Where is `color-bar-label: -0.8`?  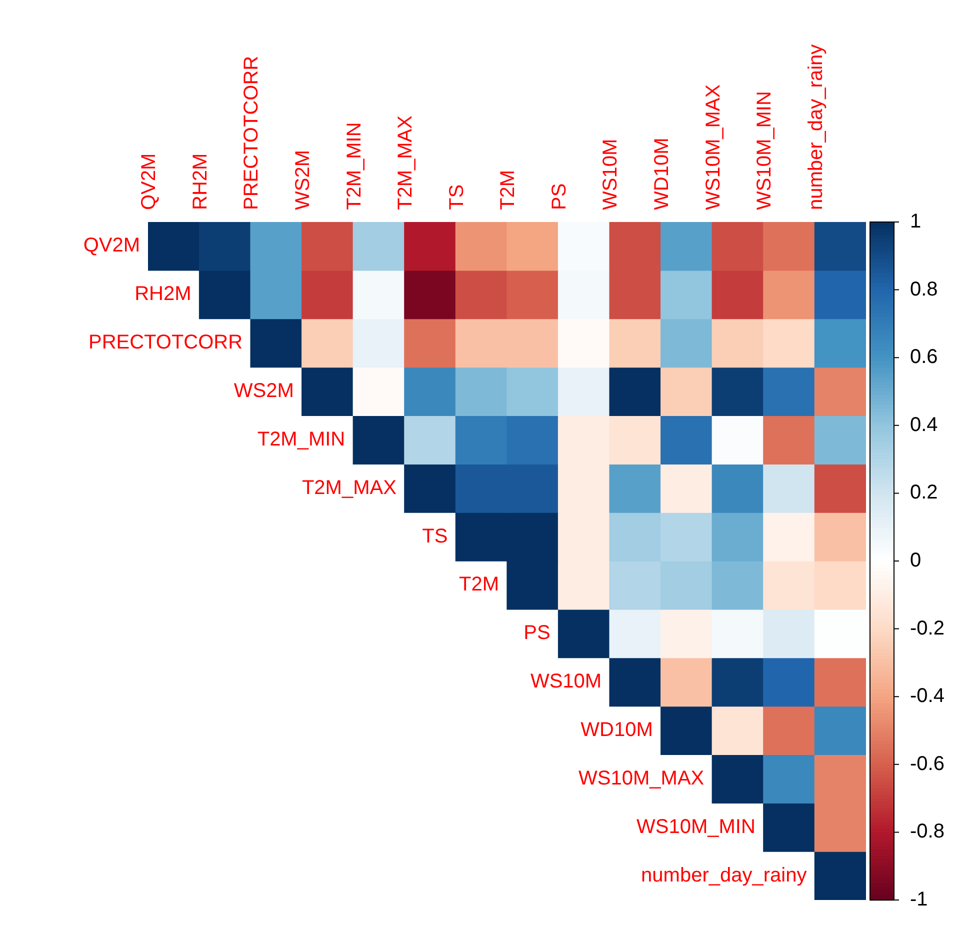
color-bar-label: -0.8 is located at coordinates (927, 831).